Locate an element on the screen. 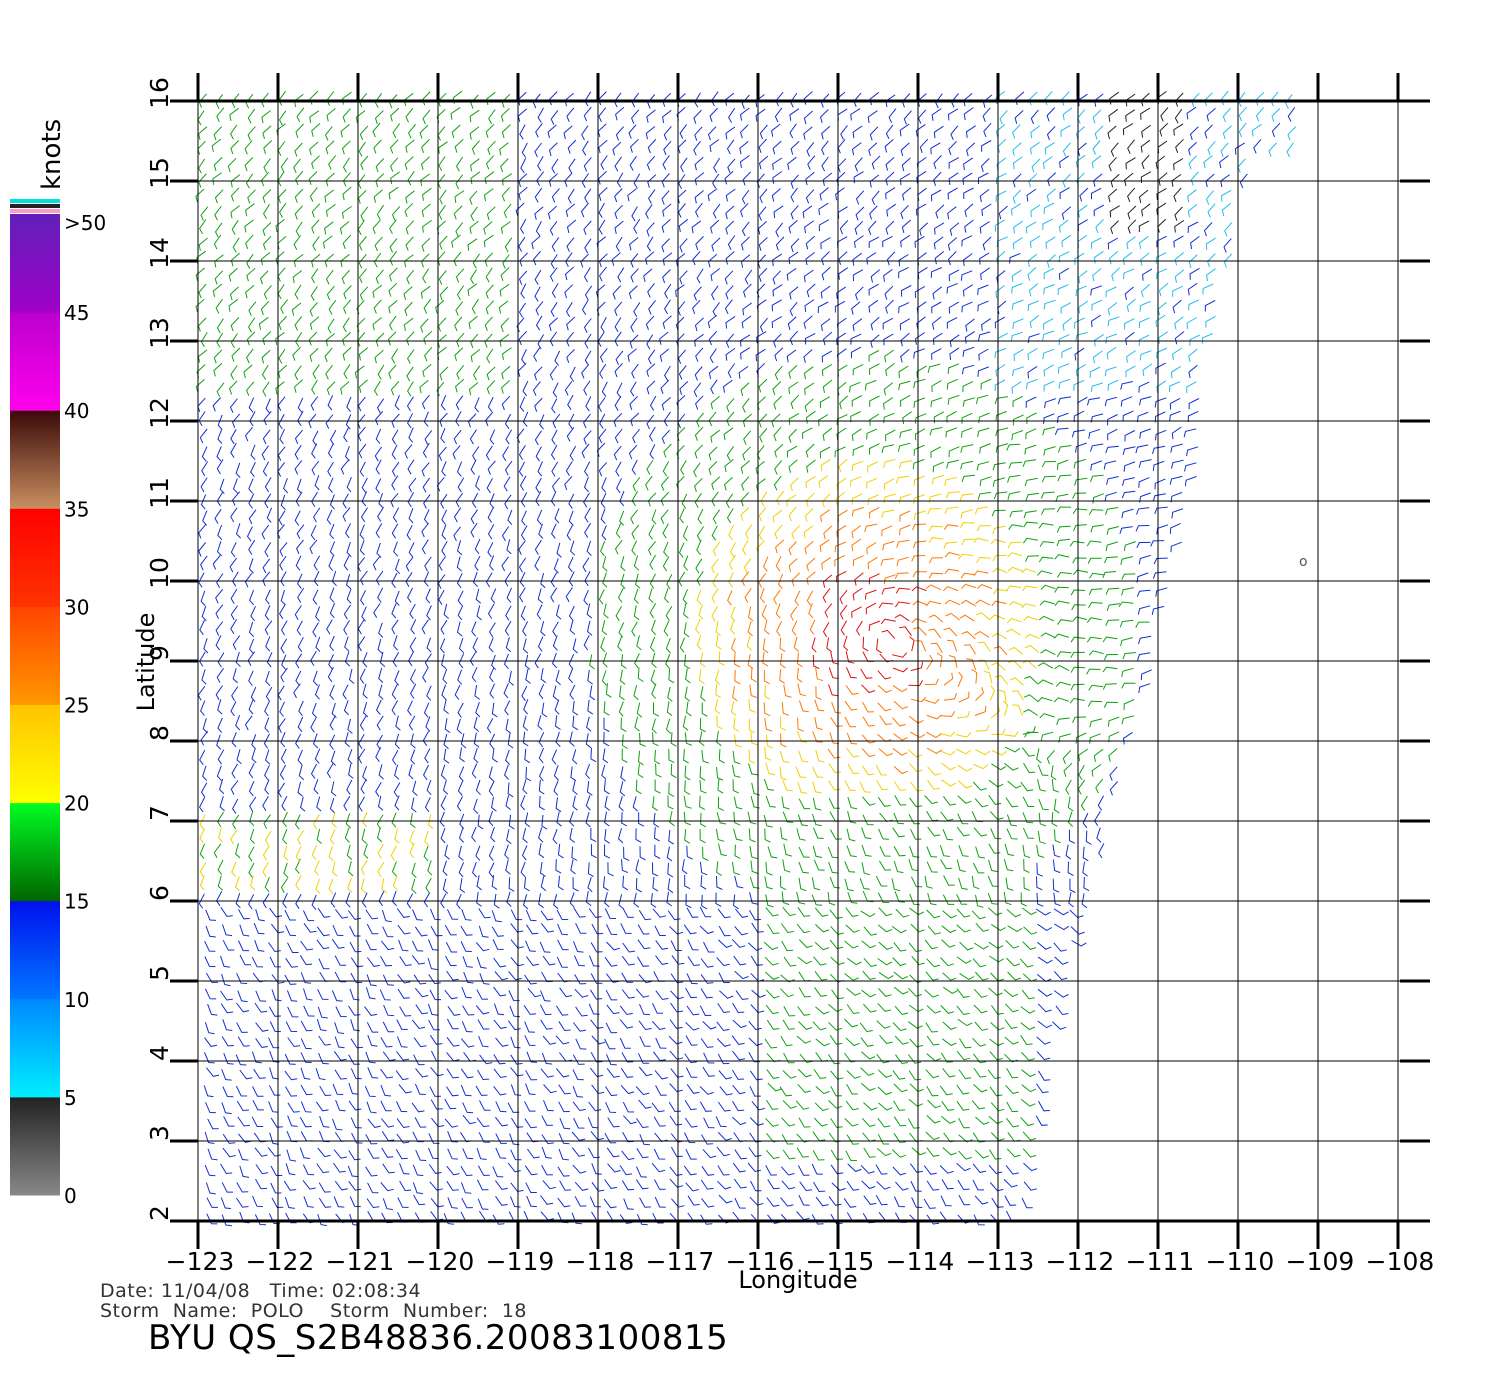 The height and width of the screenshot is (1400, 1500). y-tick-label: 6 is located at coordinates (159, 893).